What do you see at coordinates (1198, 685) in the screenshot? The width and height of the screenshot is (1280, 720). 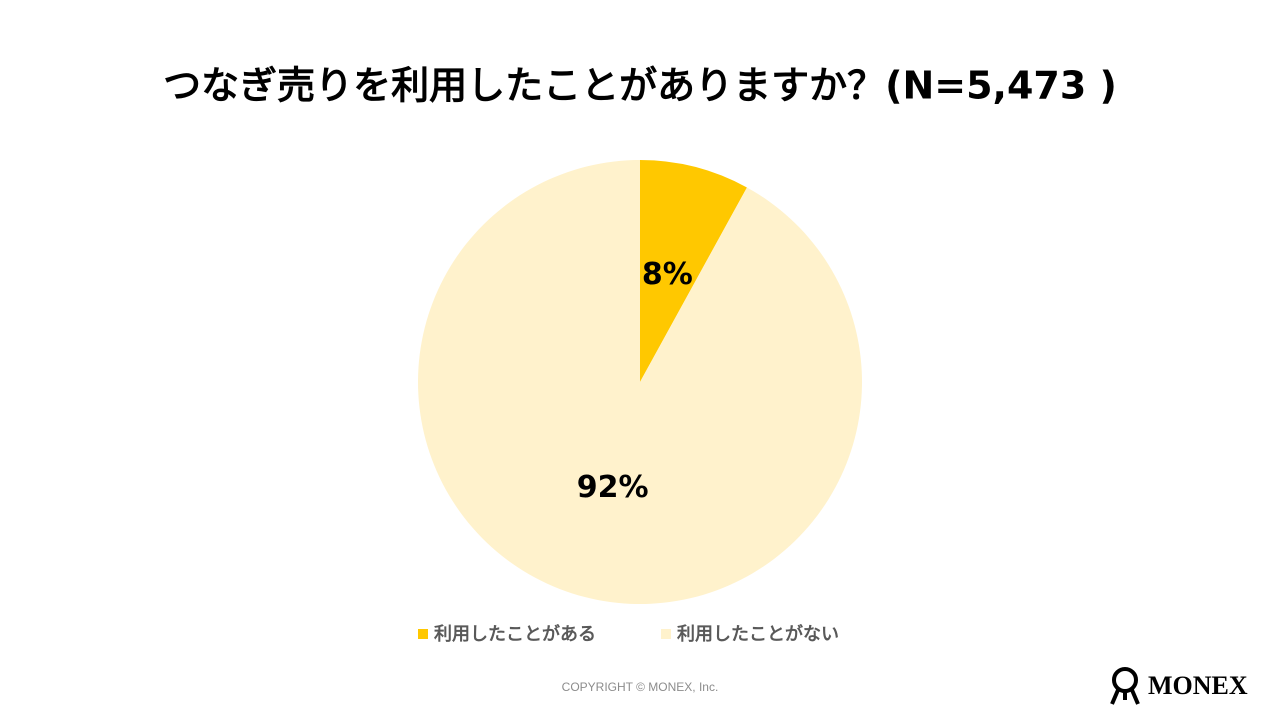 I see `logo-text: MONEX` at bounding box center [1198, 685].